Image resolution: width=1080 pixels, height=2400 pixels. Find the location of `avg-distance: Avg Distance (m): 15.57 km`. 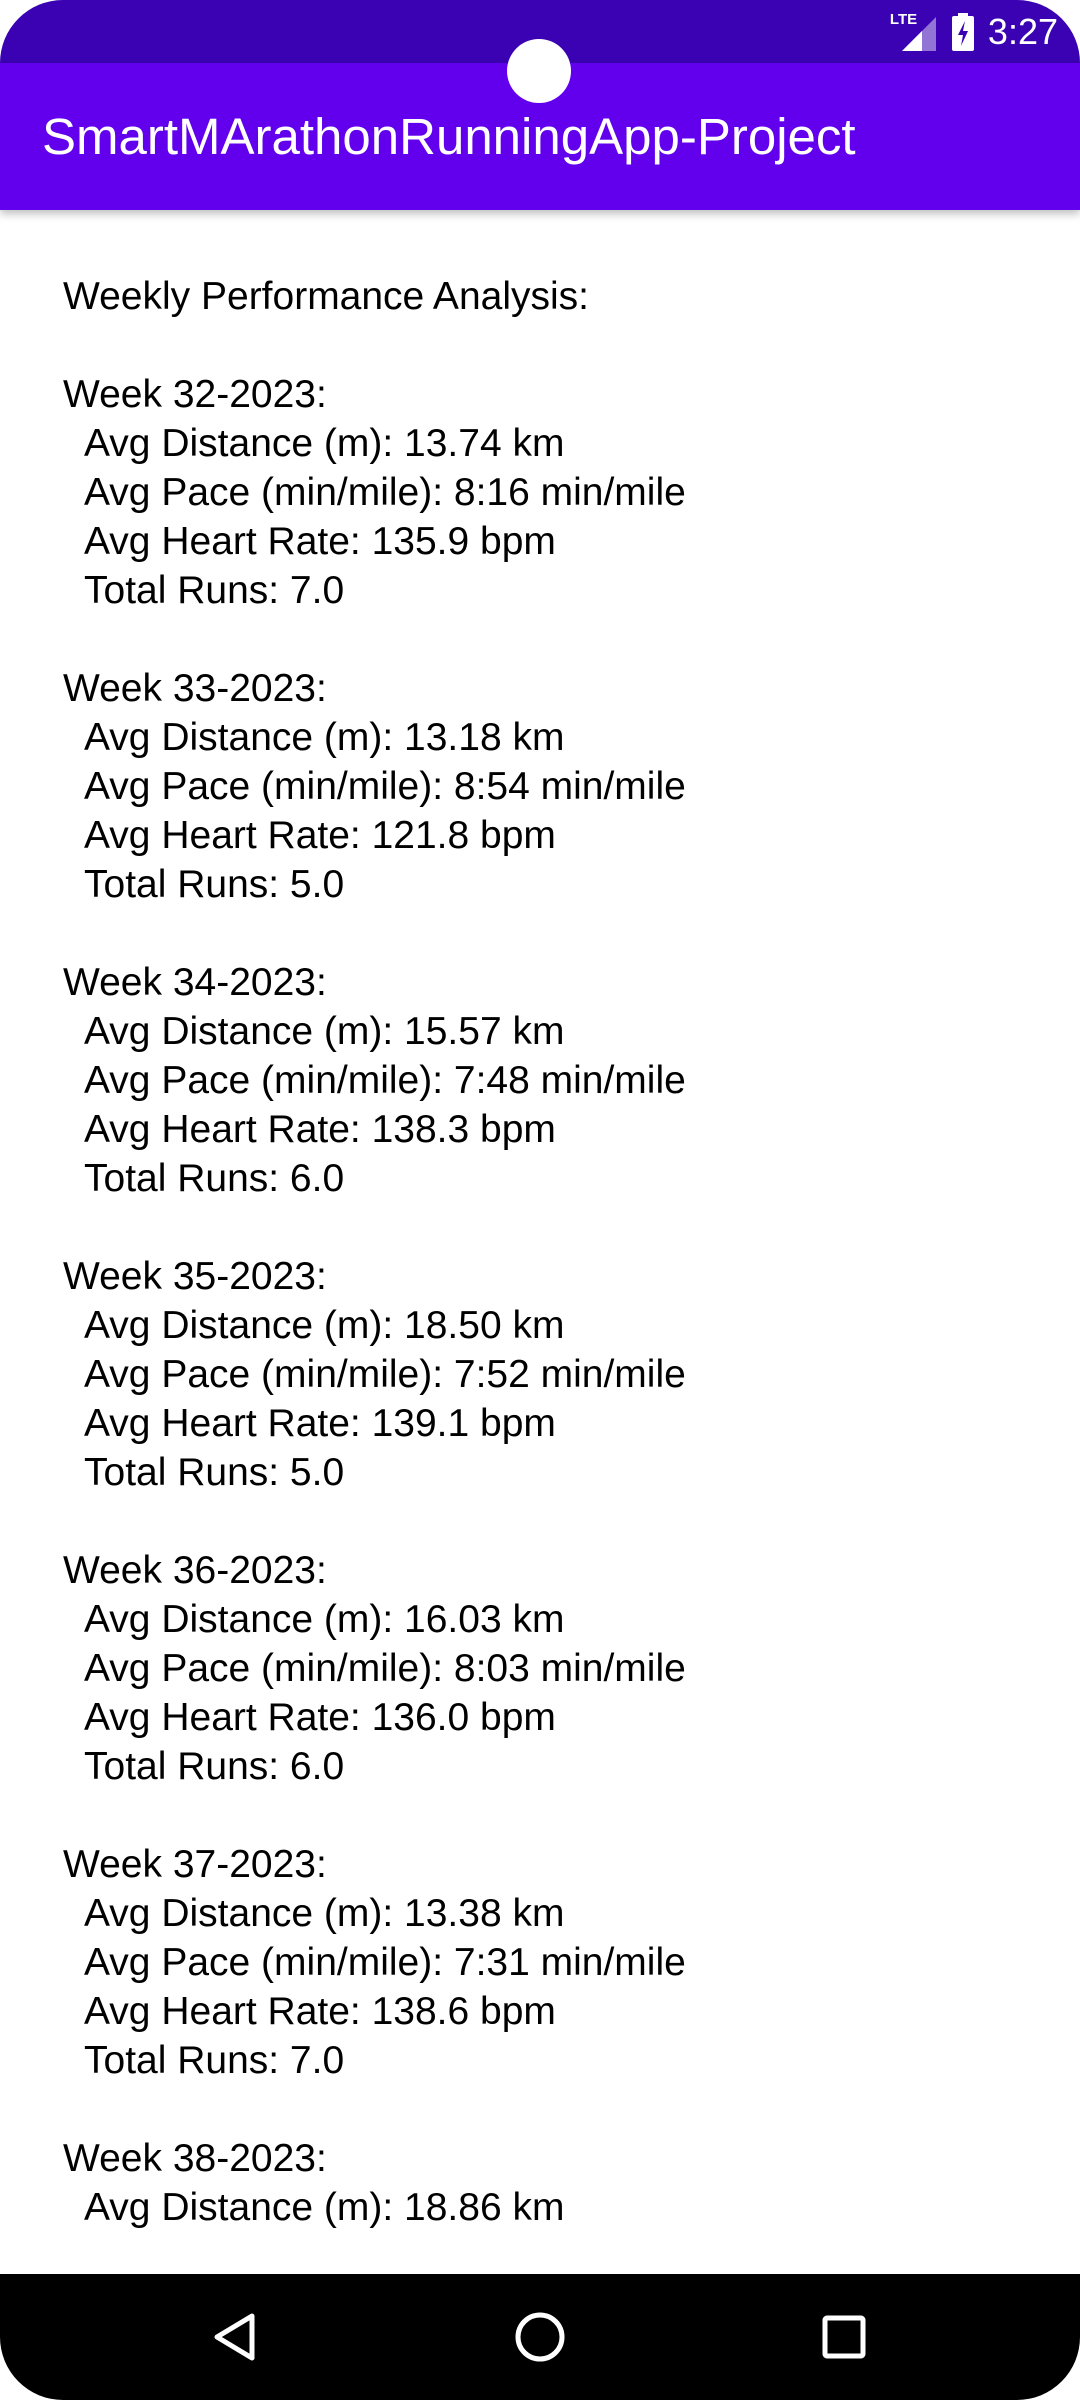

avg-distance: Avg Distance (m): 15.57 km is located at coordinates (324, 1031).